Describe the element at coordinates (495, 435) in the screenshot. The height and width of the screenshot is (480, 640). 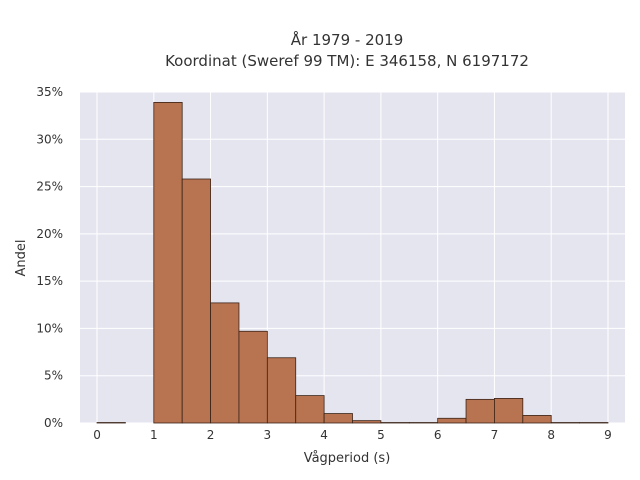
I see `x-tick-label: 7` at that location.